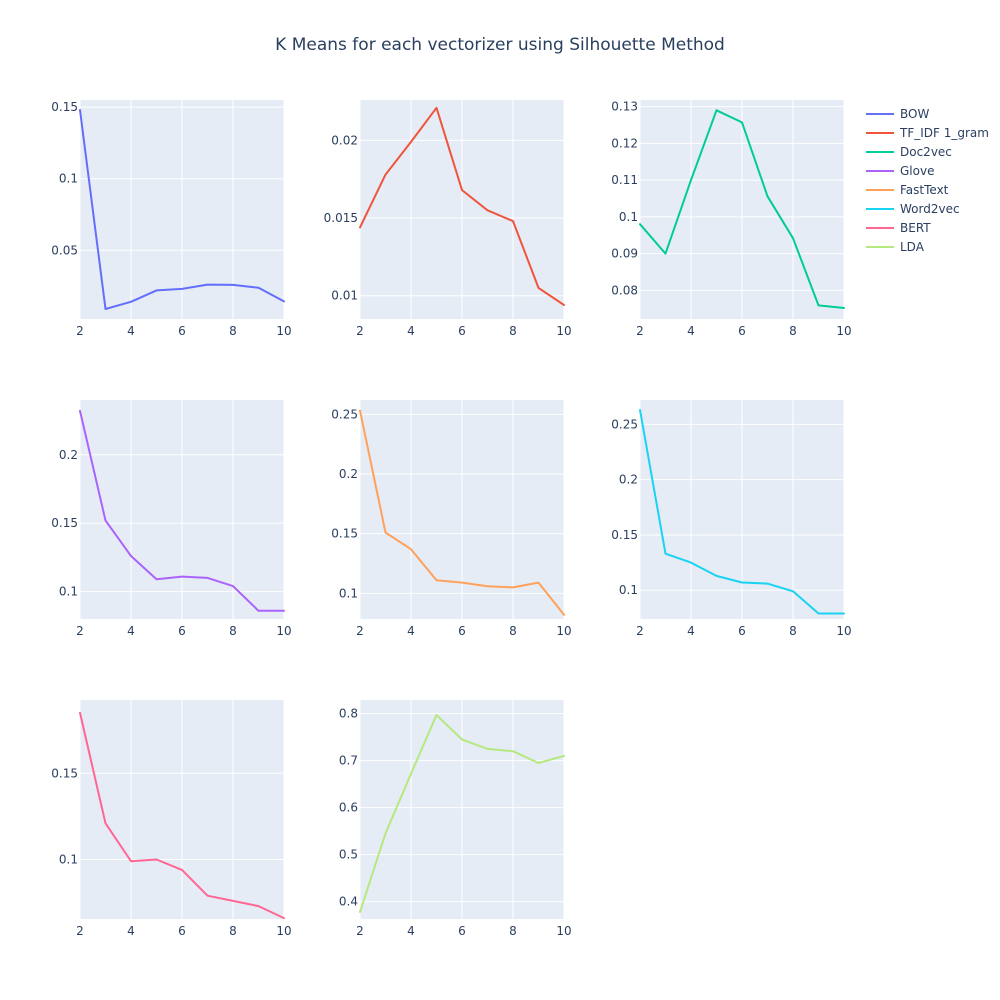  What do you see at coordinates (348, 855) in the screenshot?
I see `y-tick-label: 0.5` at bounding box center [348, 855].